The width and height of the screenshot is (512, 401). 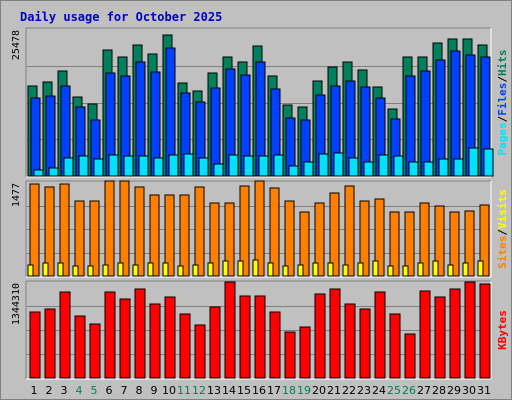 I want to click on legend-visits-sites: Sites/Visits, so click(x=502, y=229).